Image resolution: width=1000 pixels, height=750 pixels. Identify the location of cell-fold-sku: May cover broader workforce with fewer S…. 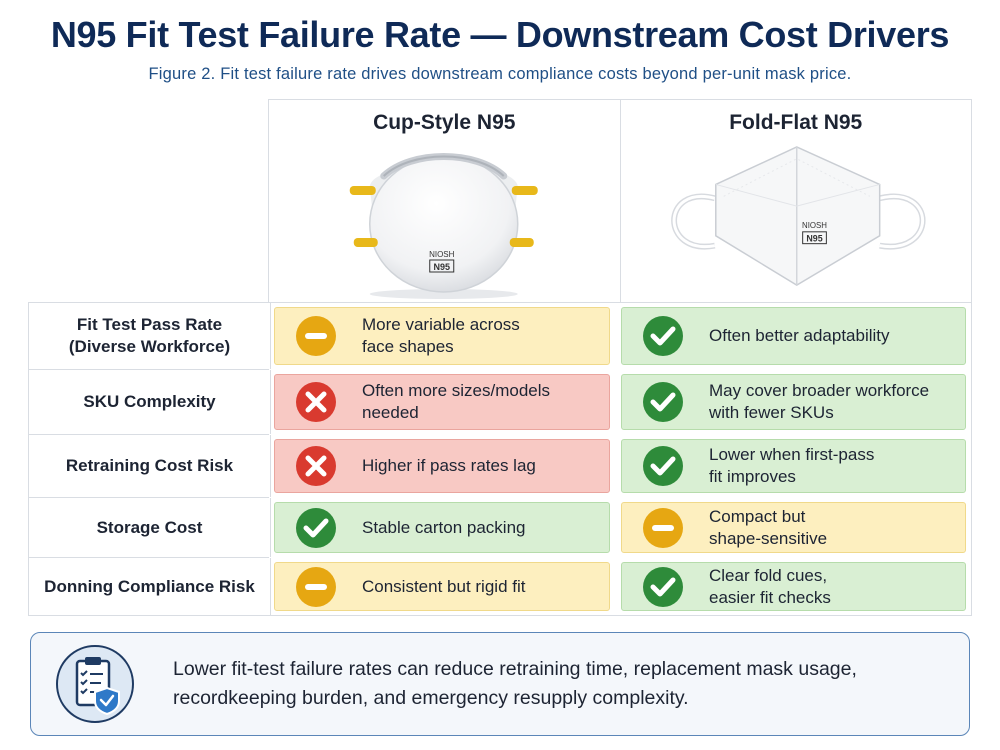
(793, 402).